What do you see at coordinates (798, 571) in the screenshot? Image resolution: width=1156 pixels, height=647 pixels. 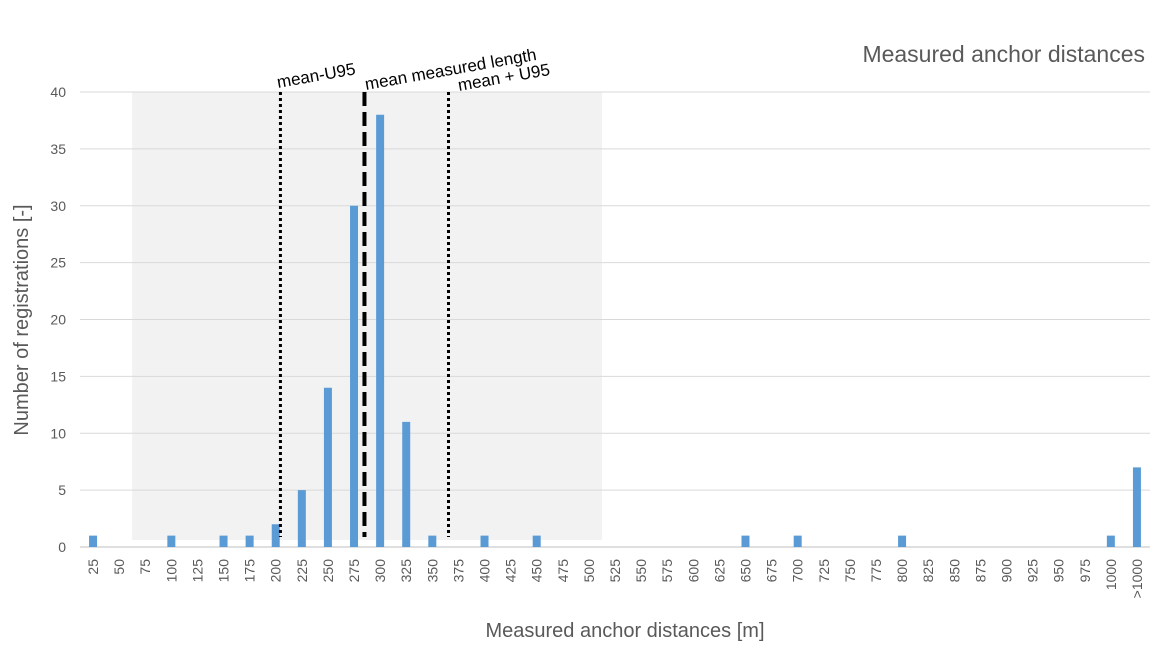 I see `x-tick-label: 700` at bounding box center [798, 571].